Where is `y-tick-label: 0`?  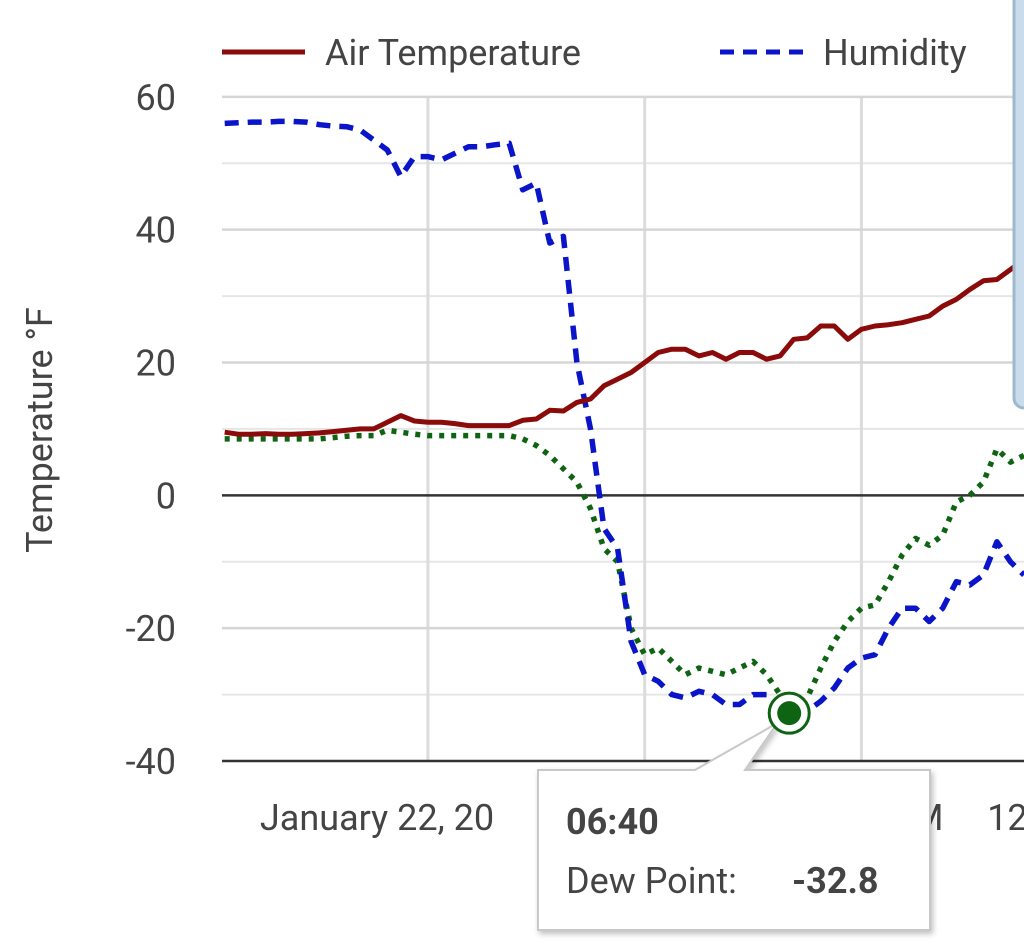
y-tick-label: 0 is located at coordinates (166, 496).